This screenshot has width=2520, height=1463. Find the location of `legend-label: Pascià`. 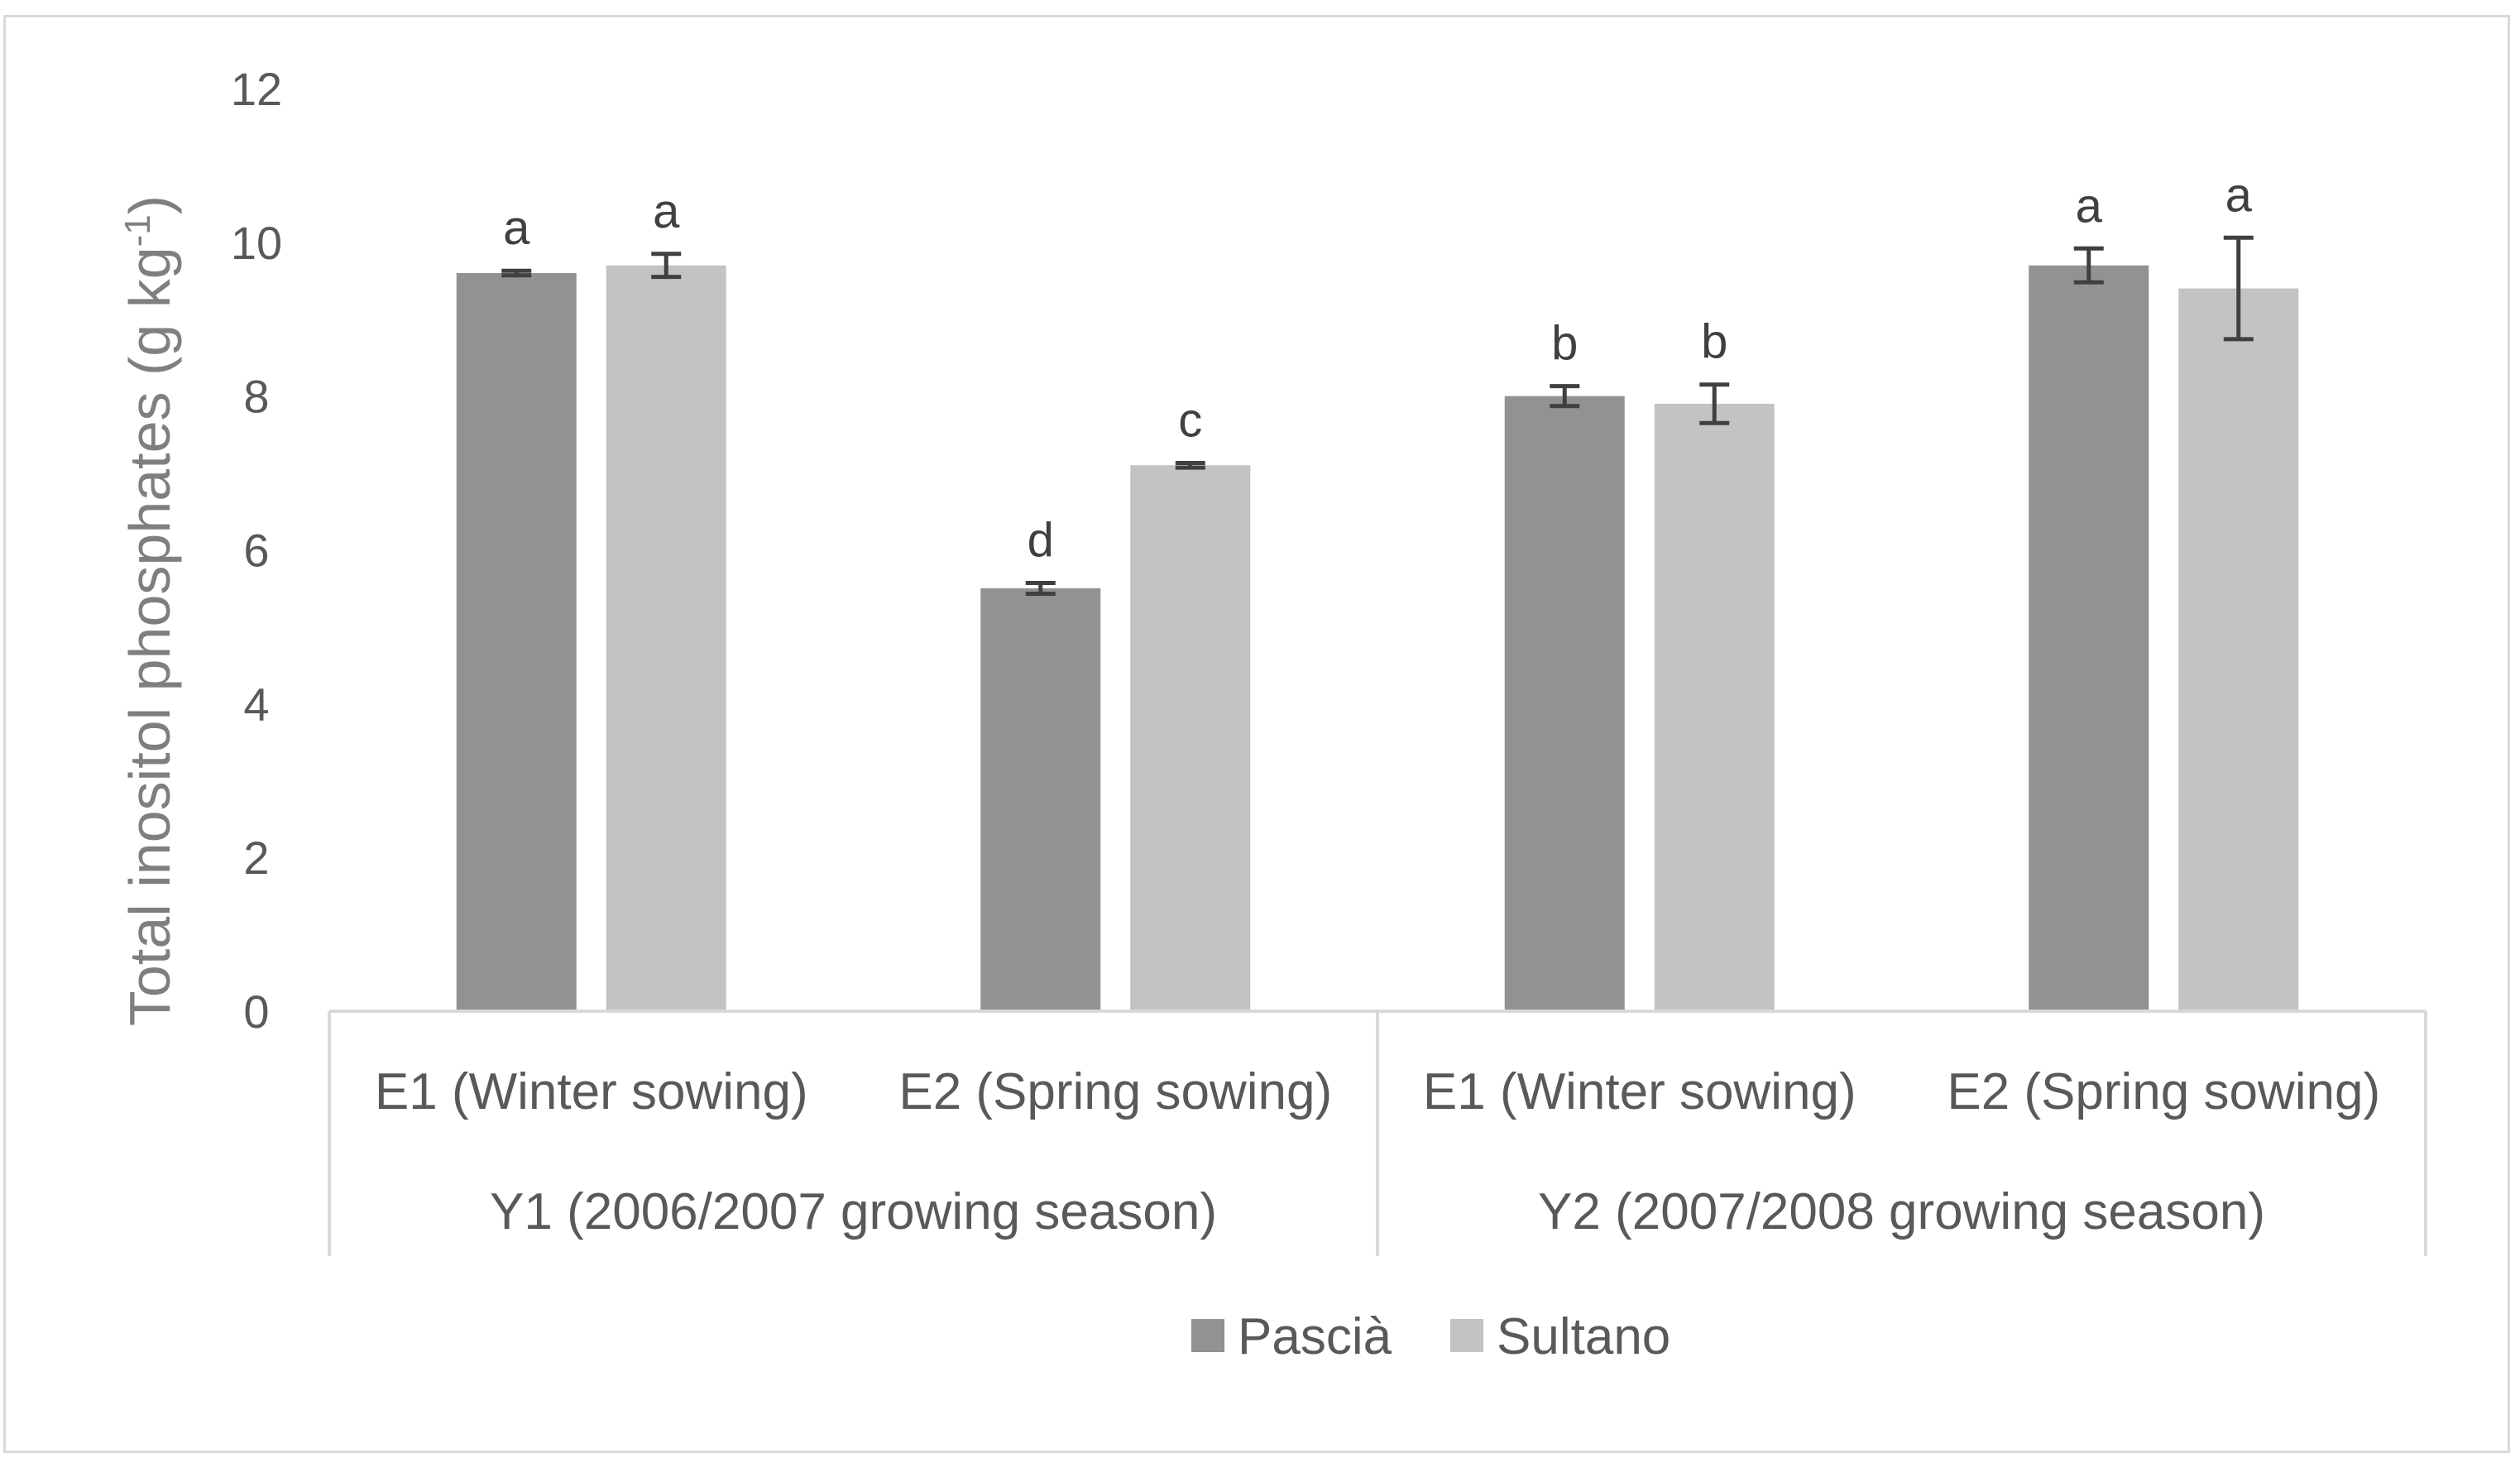

legend-label: Pascià is located at coordinates (1315, 1336).